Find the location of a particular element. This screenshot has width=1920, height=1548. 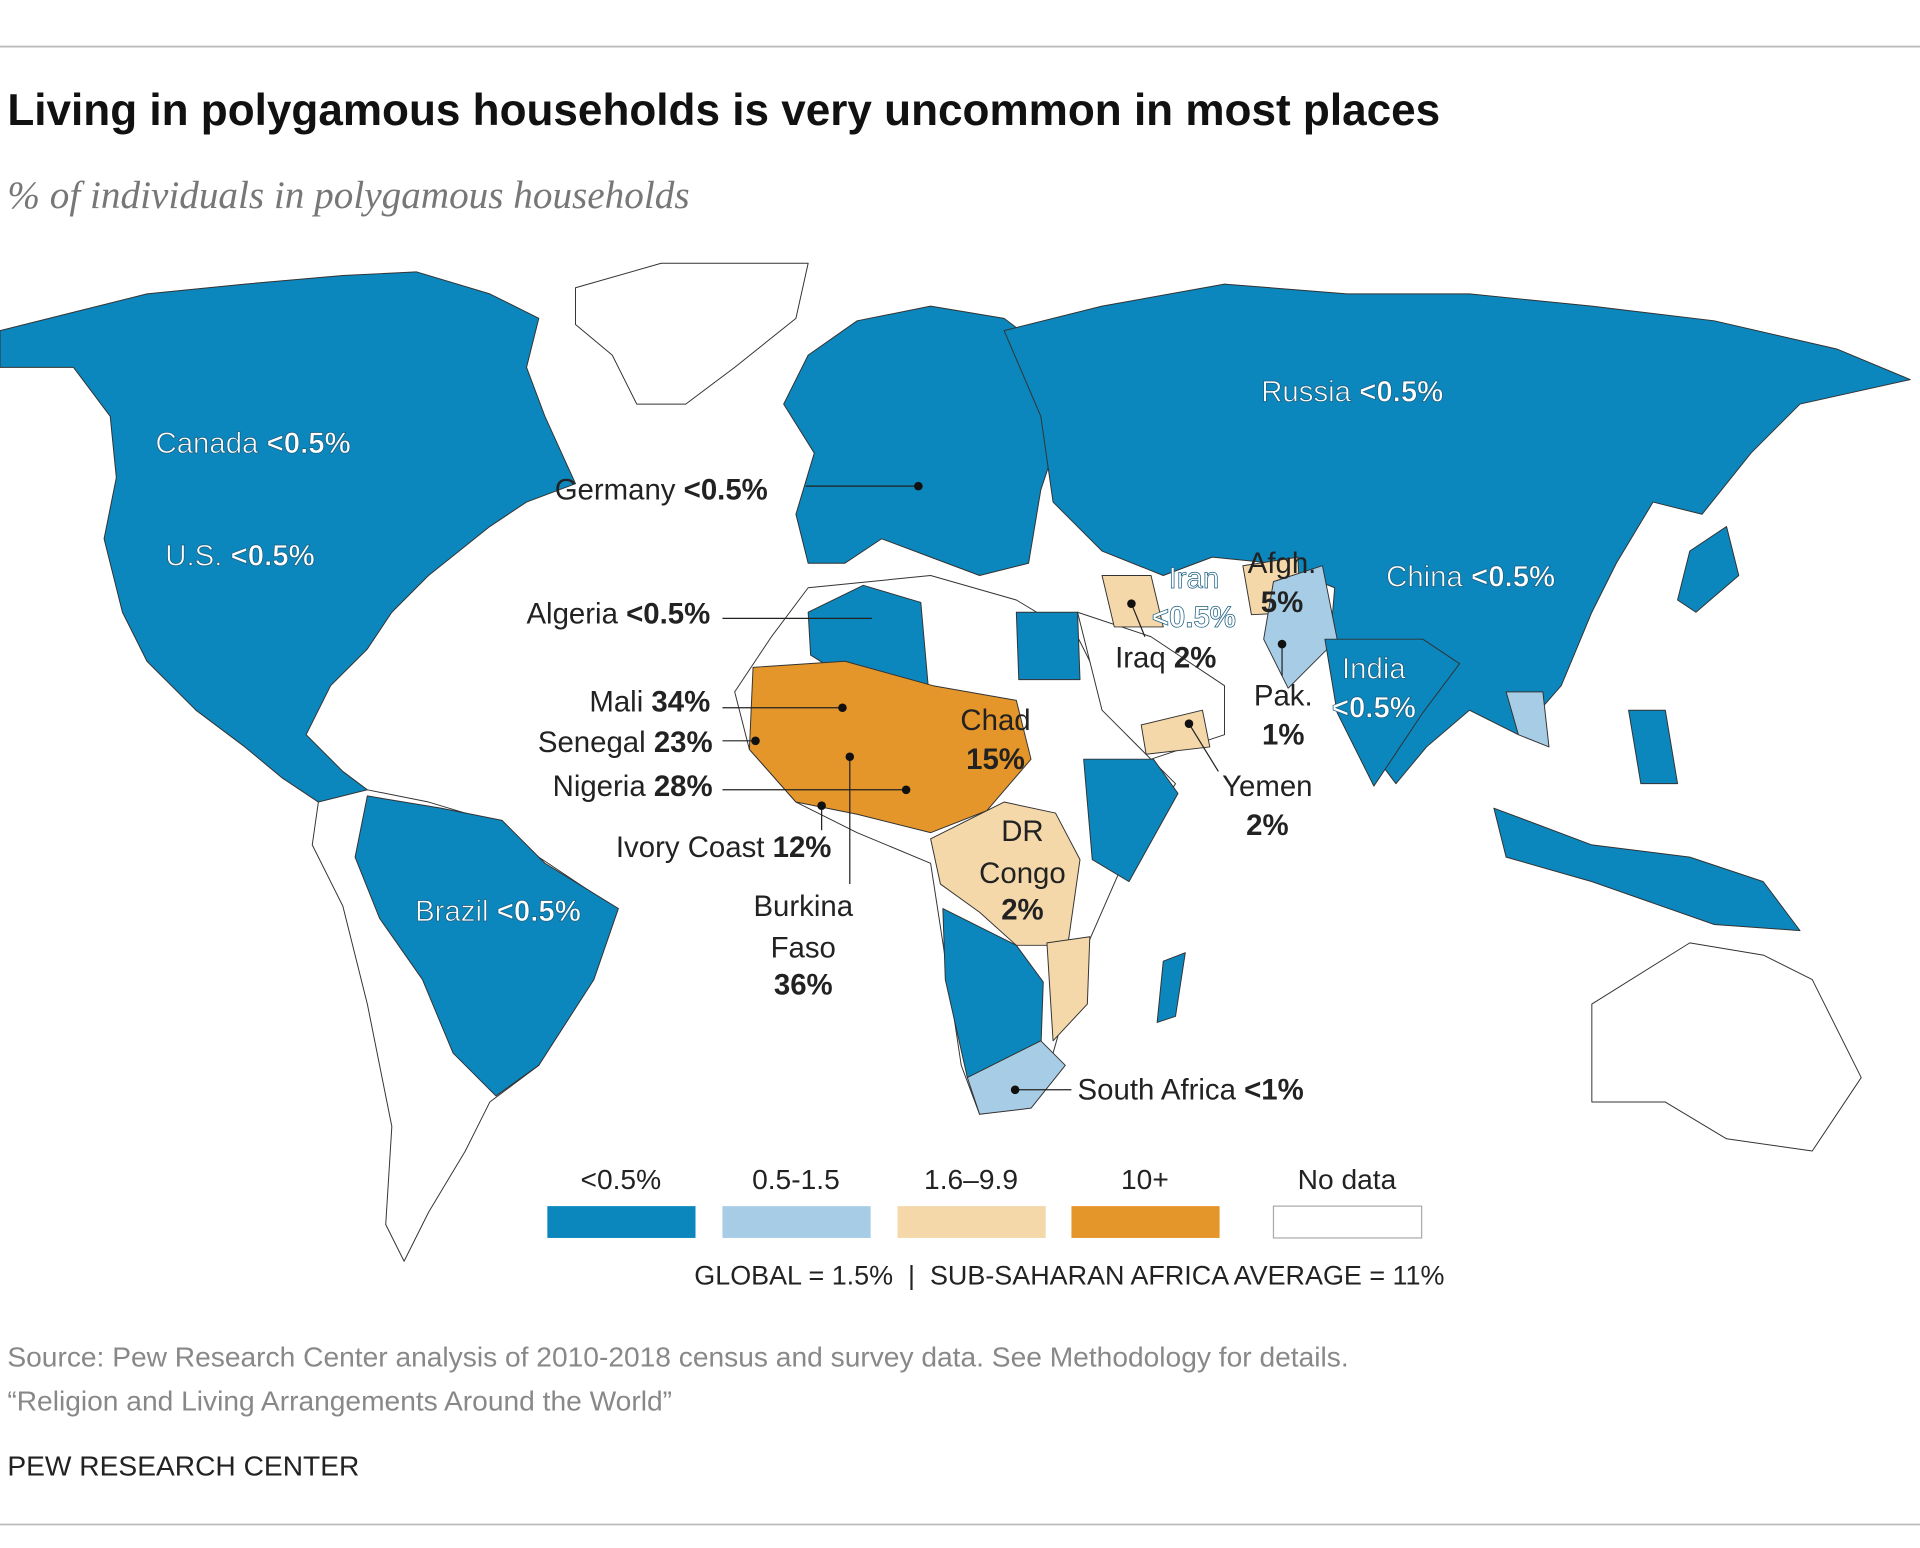

country-label: Russia <0.5% is located at coordinates (1352, 392).